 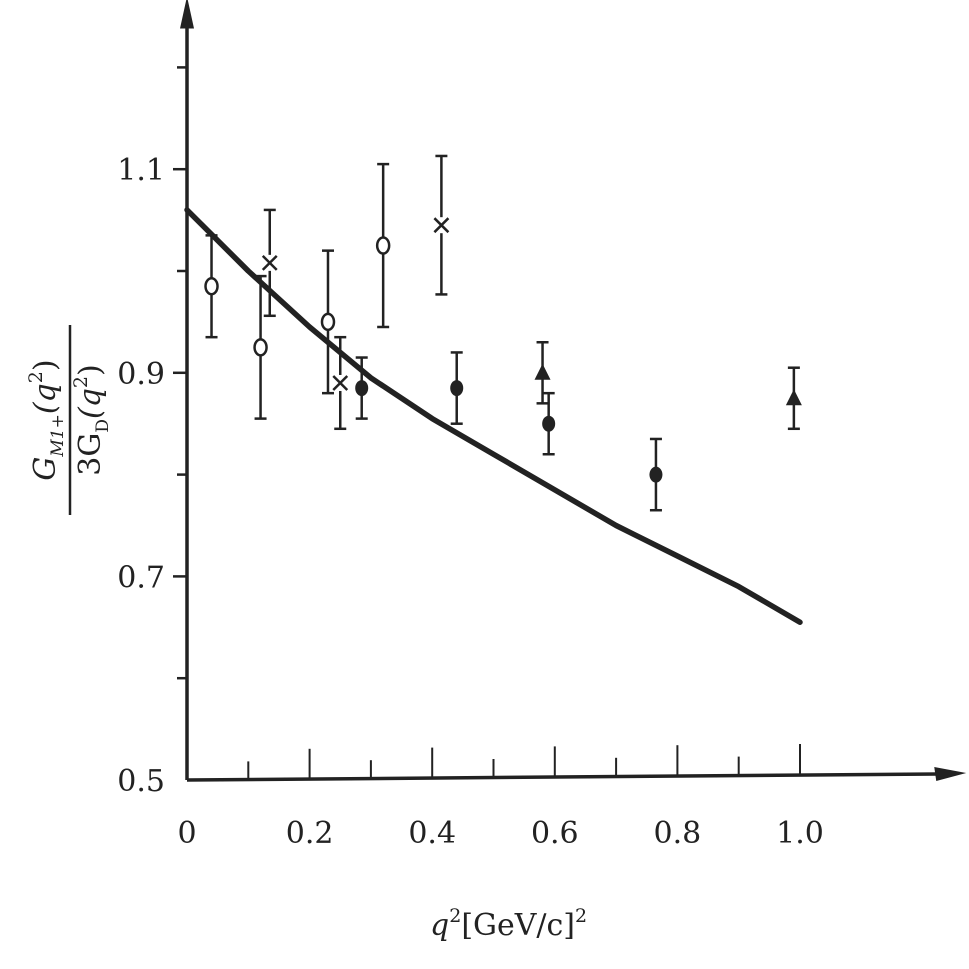 What do you see at coordinates (46, 419) in the screenshot?
I see `y-axis-numerator: GM1+(q2)` at bounding box center [46, 419].